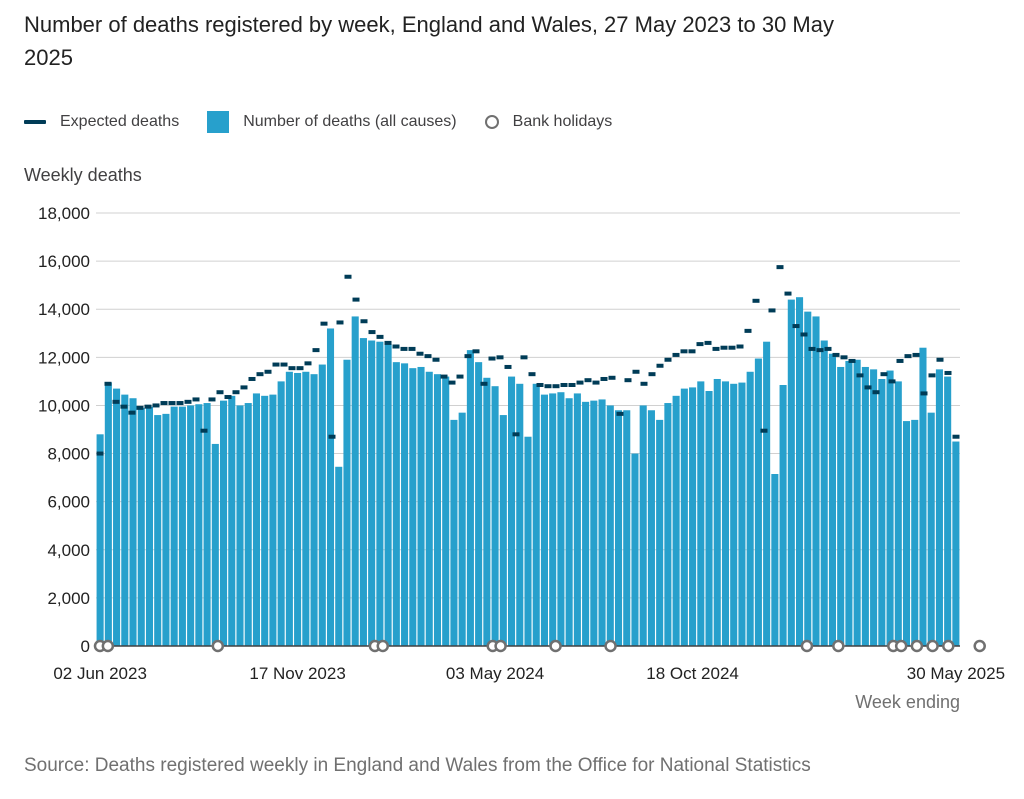  What do you see at coordinates (64, 213) in the screenshot?
I see `y-tick-label: 18,000` at bounding box center [64, 213].